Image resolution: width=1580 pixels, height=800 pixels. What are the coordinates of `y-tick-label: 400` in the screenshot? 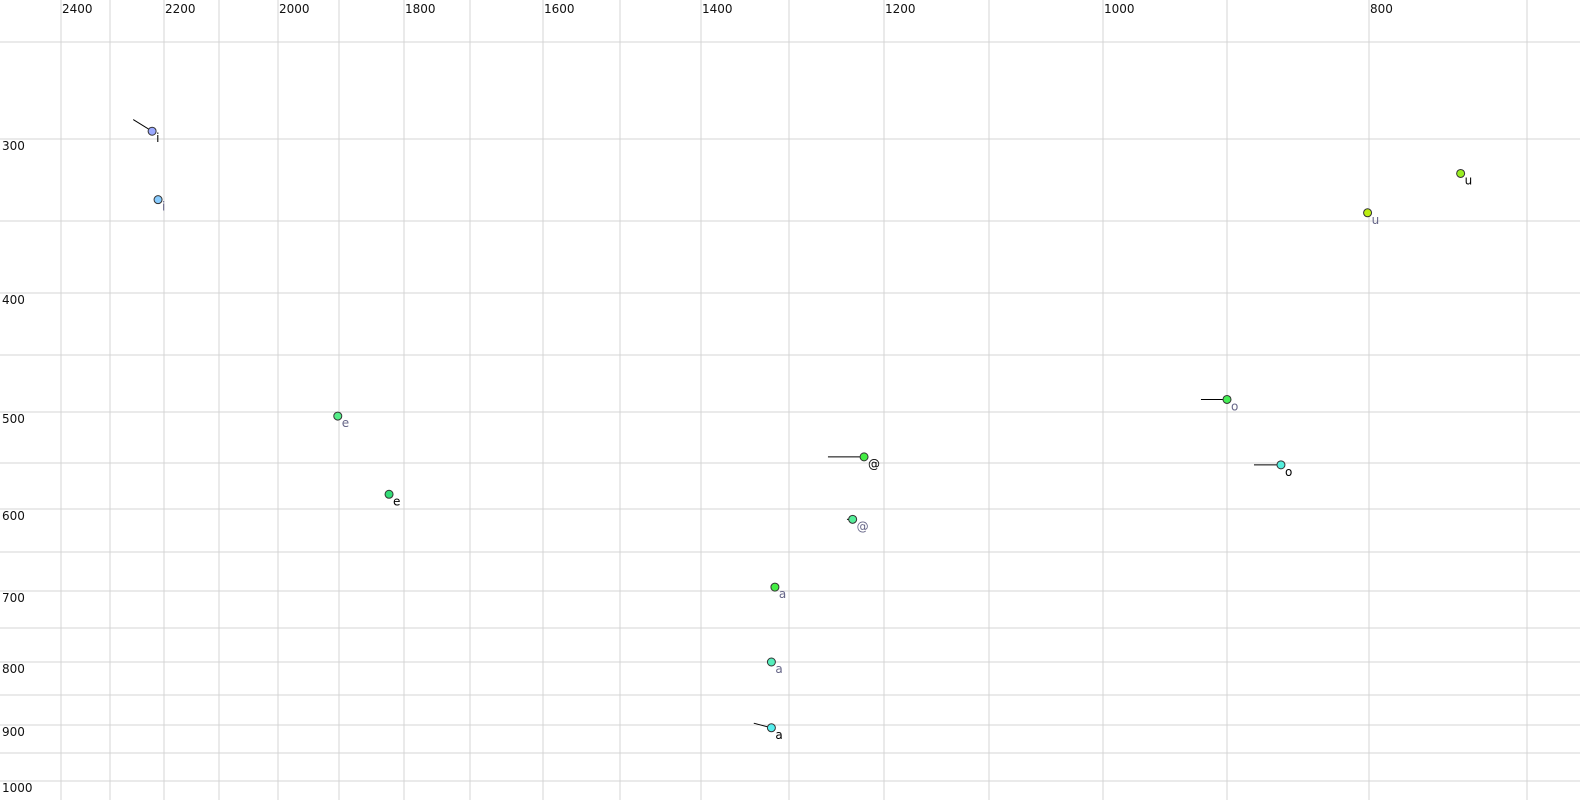 It's located at (13, 300).